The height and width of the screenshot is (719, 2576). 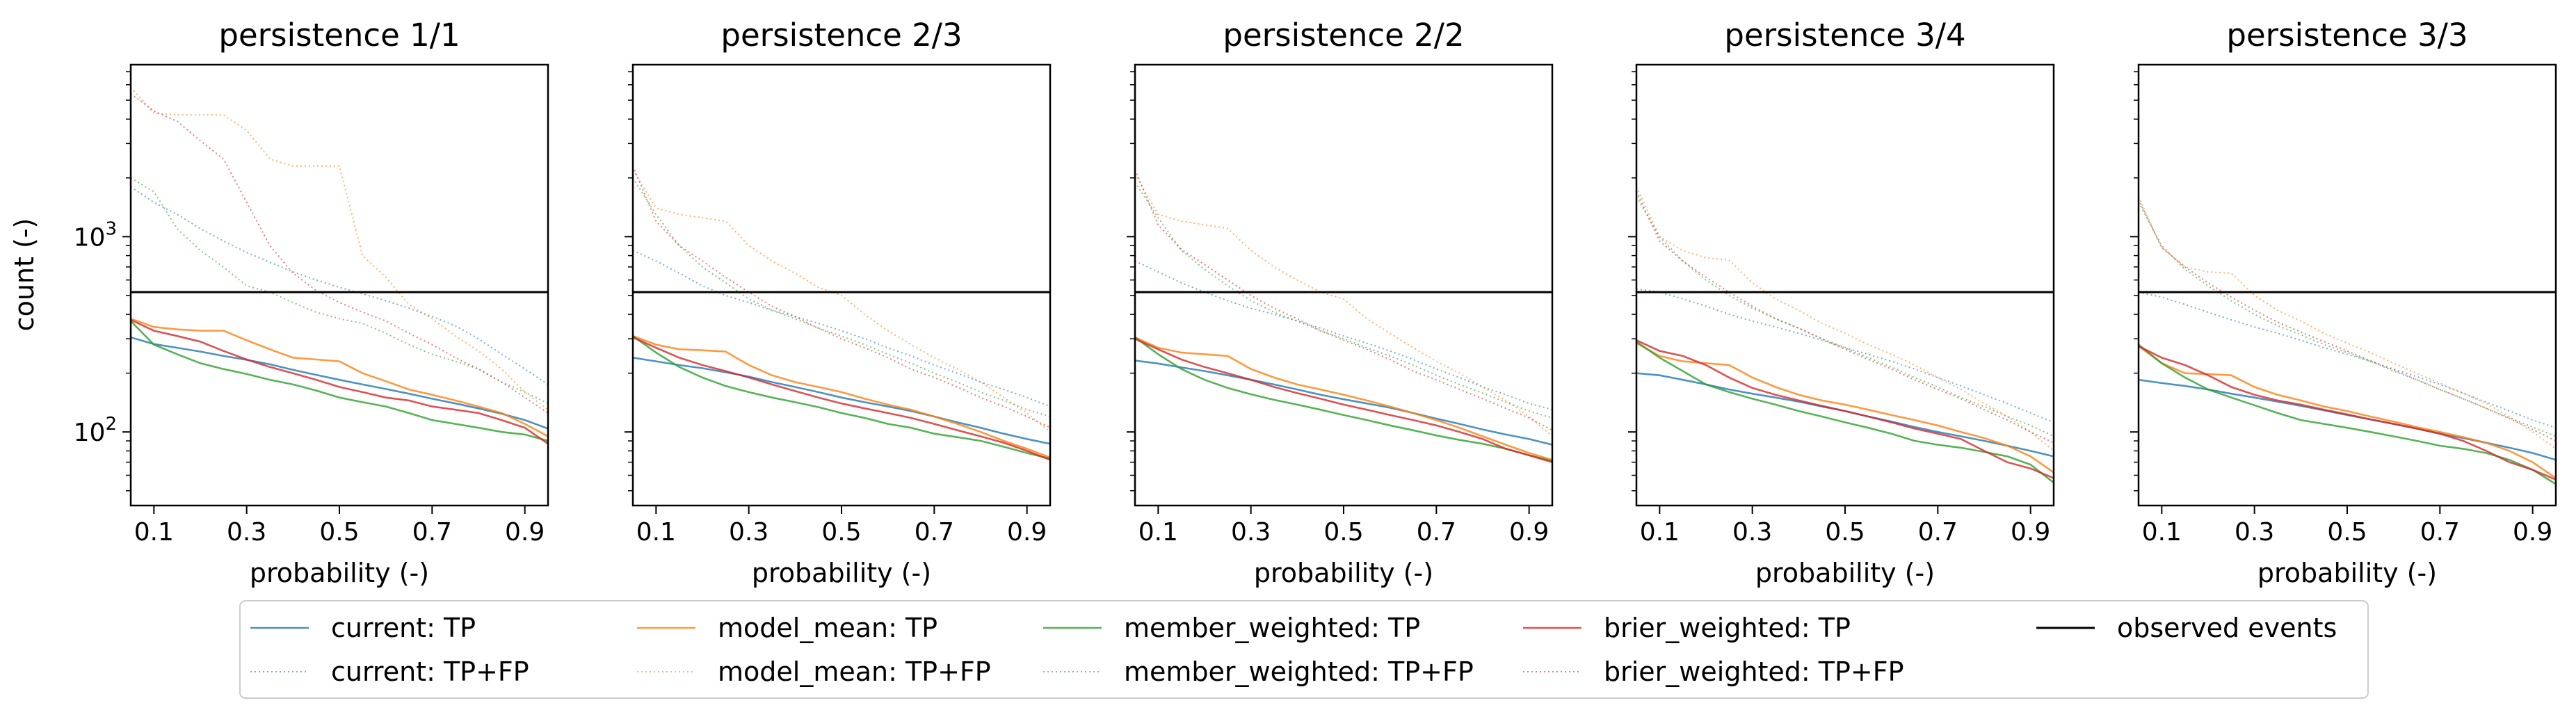 What do you see at coordinates (2347, 36) in the screenshot?
I see `panel-title: persistence 3/3` at bounding box center [2347, 36].